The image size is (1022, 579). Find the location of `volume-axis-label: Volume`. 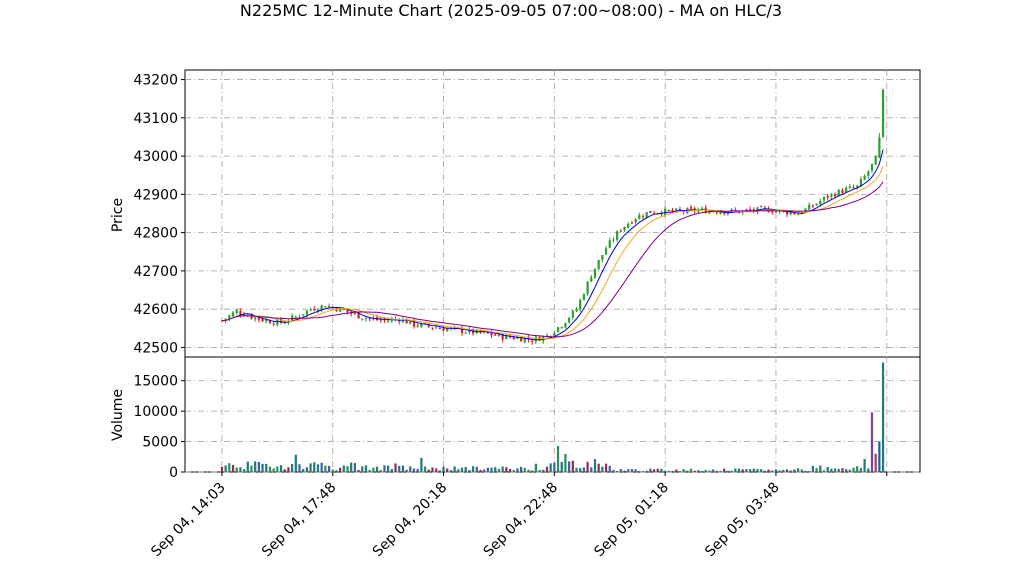

volume-axis-label: Volume is located at coordinates (118, 415).